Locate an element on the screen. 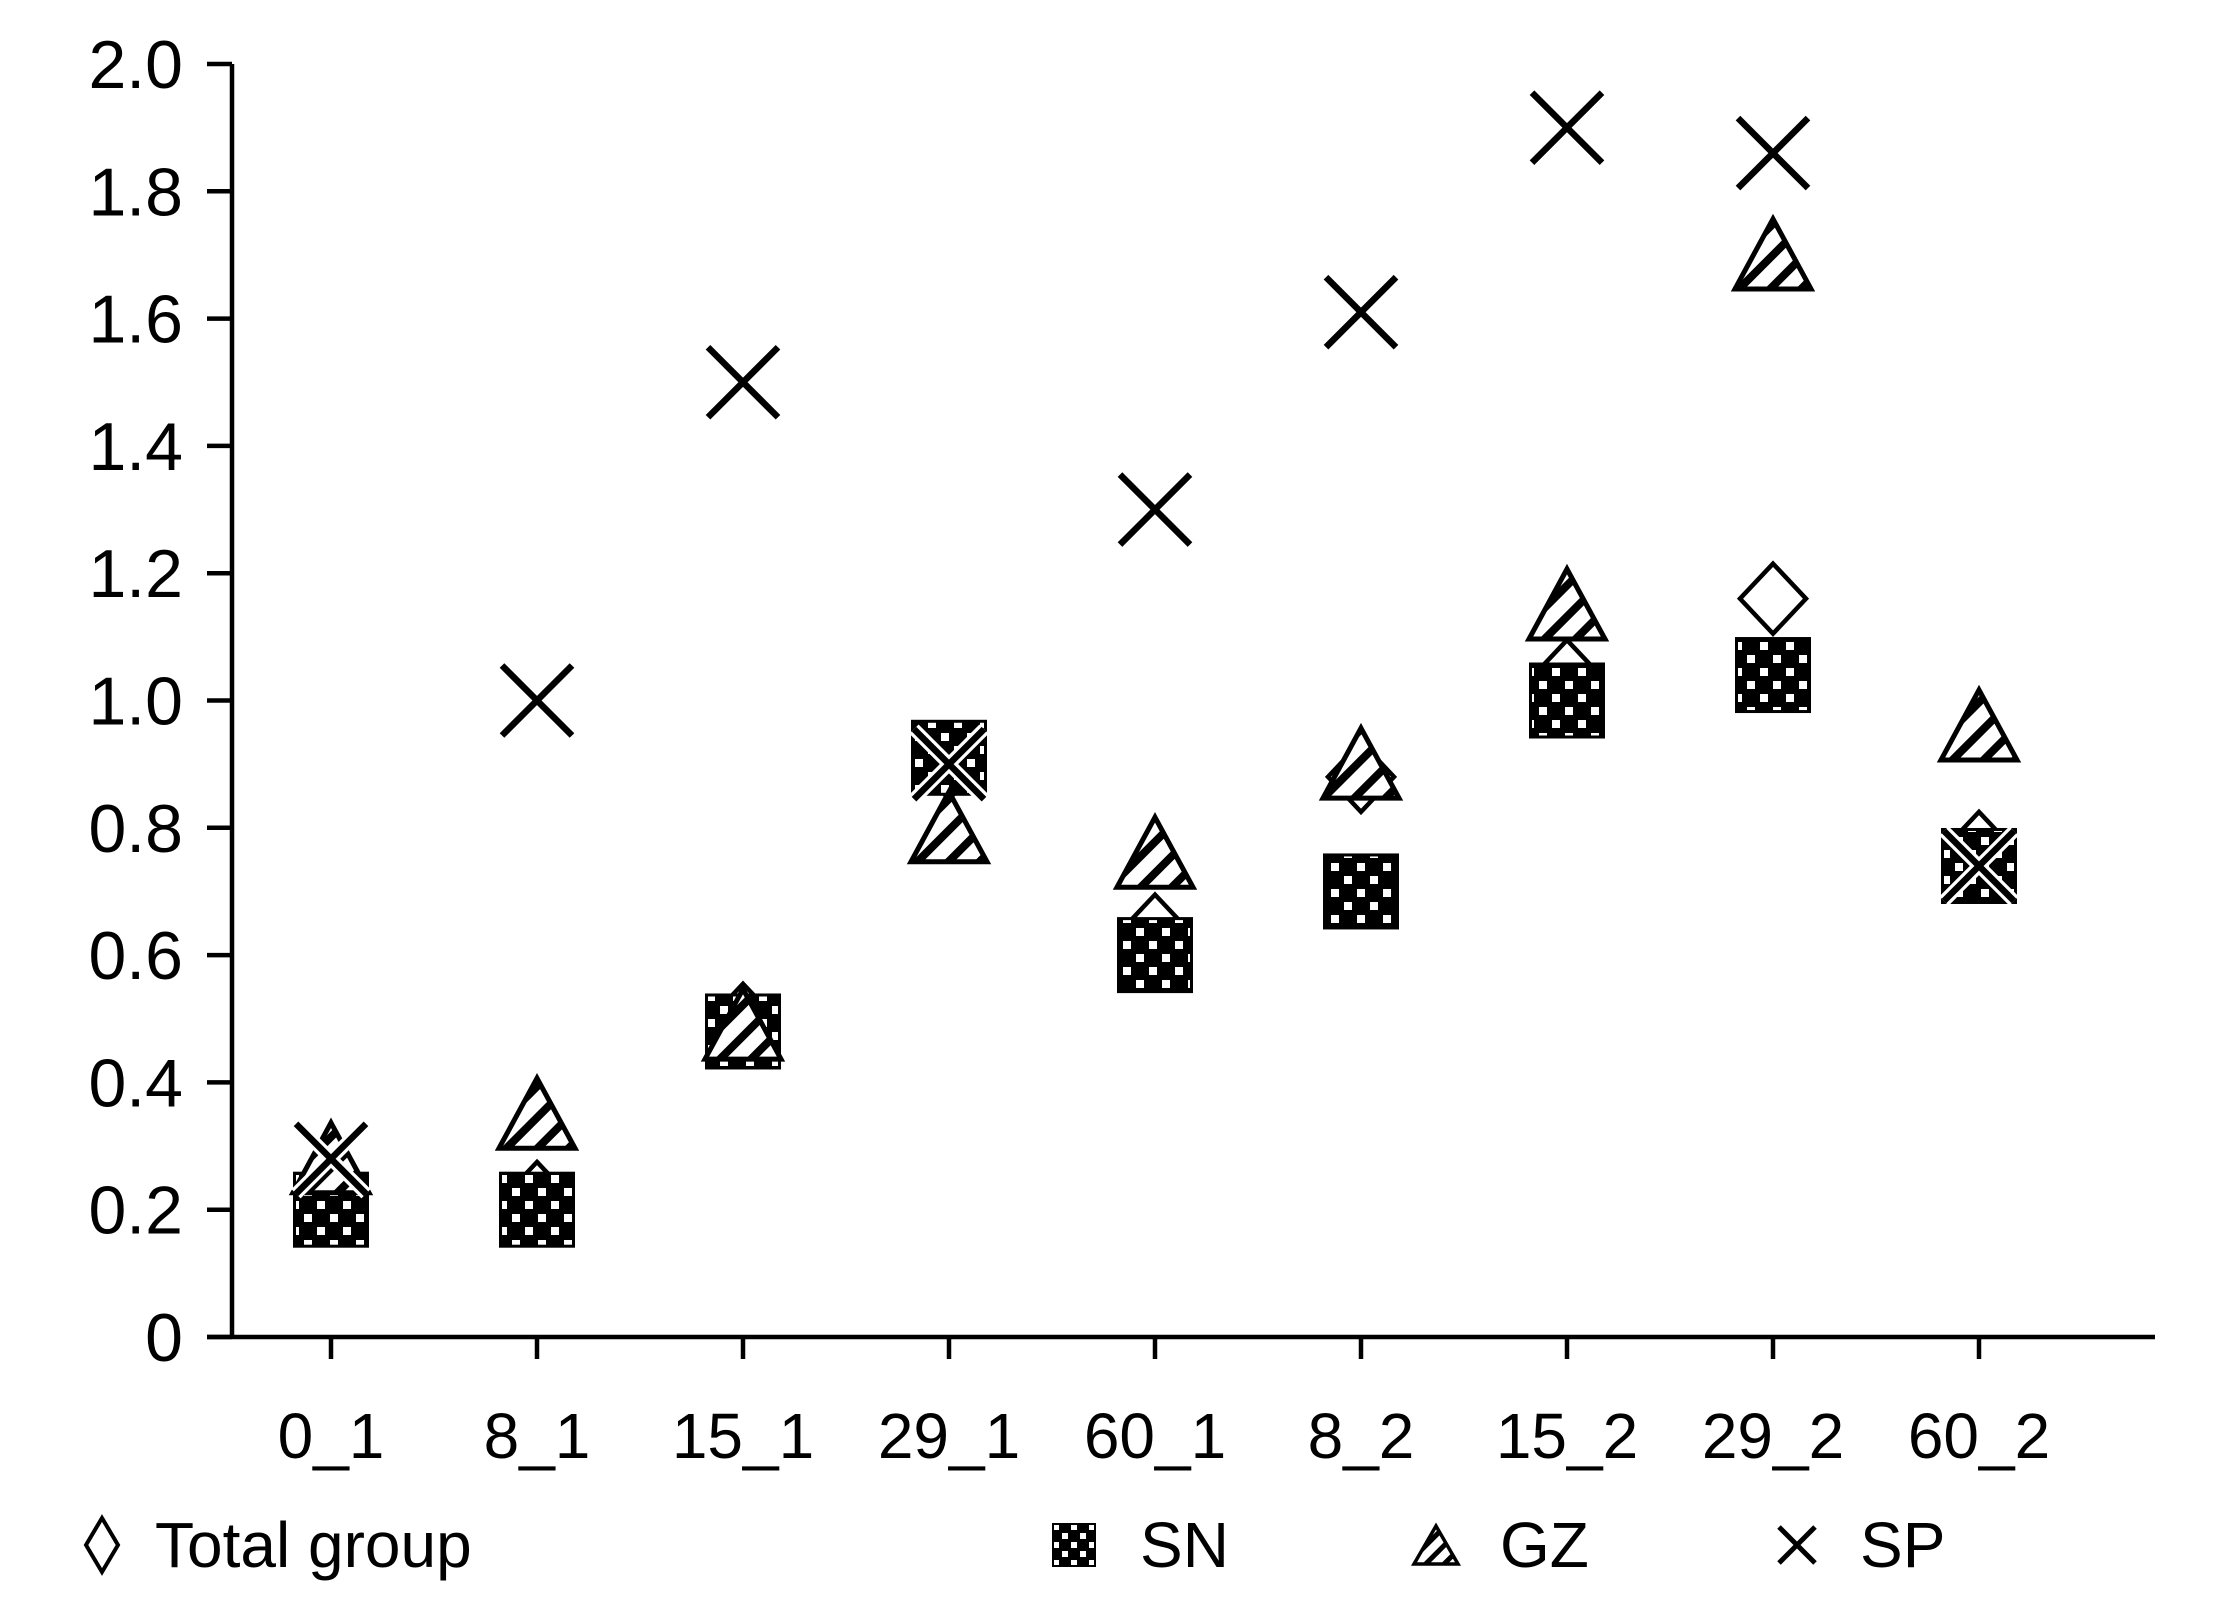 This screenshot has height=1608, width=2225. x-tick-label: 60_2 is located at coordinates (1979, 1436).